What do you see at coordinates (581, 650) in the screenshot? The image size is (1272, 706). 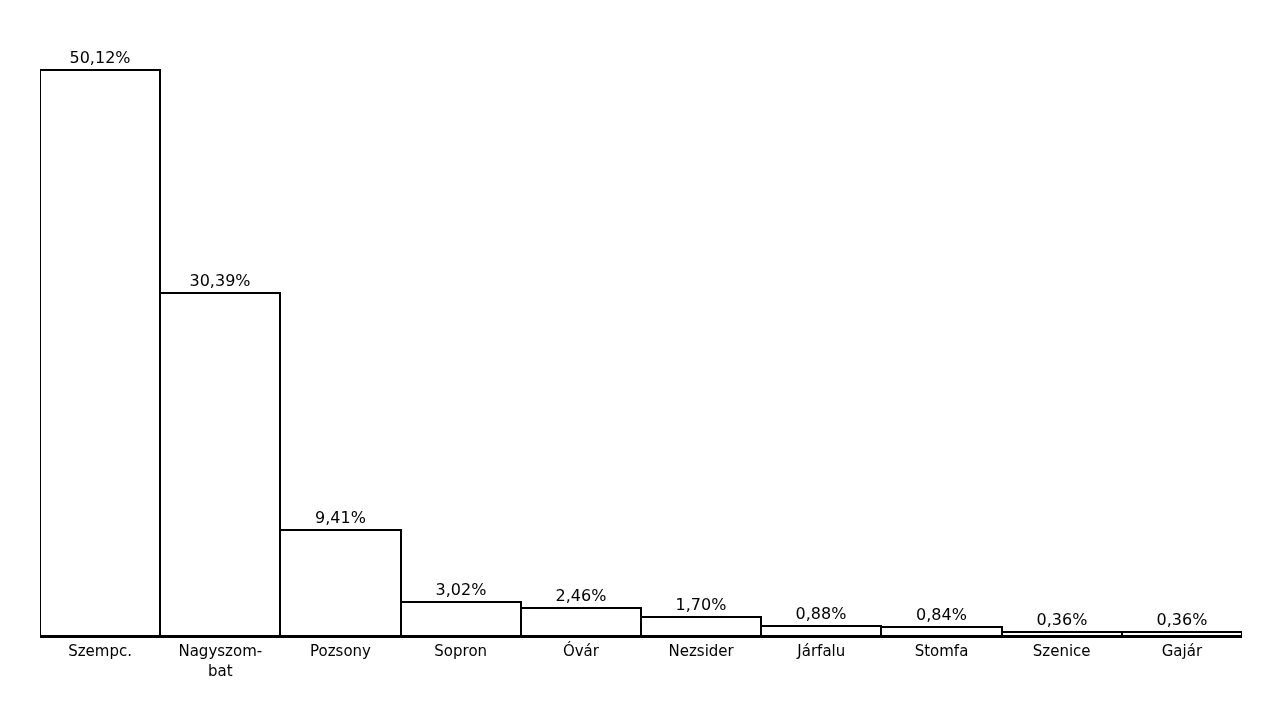 I see `x-tick-label: Óvár` at bounding box center [581, 650].